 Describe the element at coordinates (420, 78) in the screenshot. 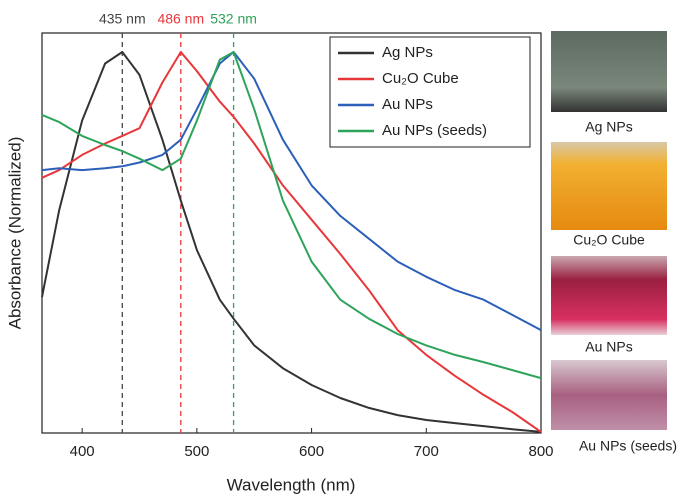

I see `legend-label: Cu₂O Cube` at that location.